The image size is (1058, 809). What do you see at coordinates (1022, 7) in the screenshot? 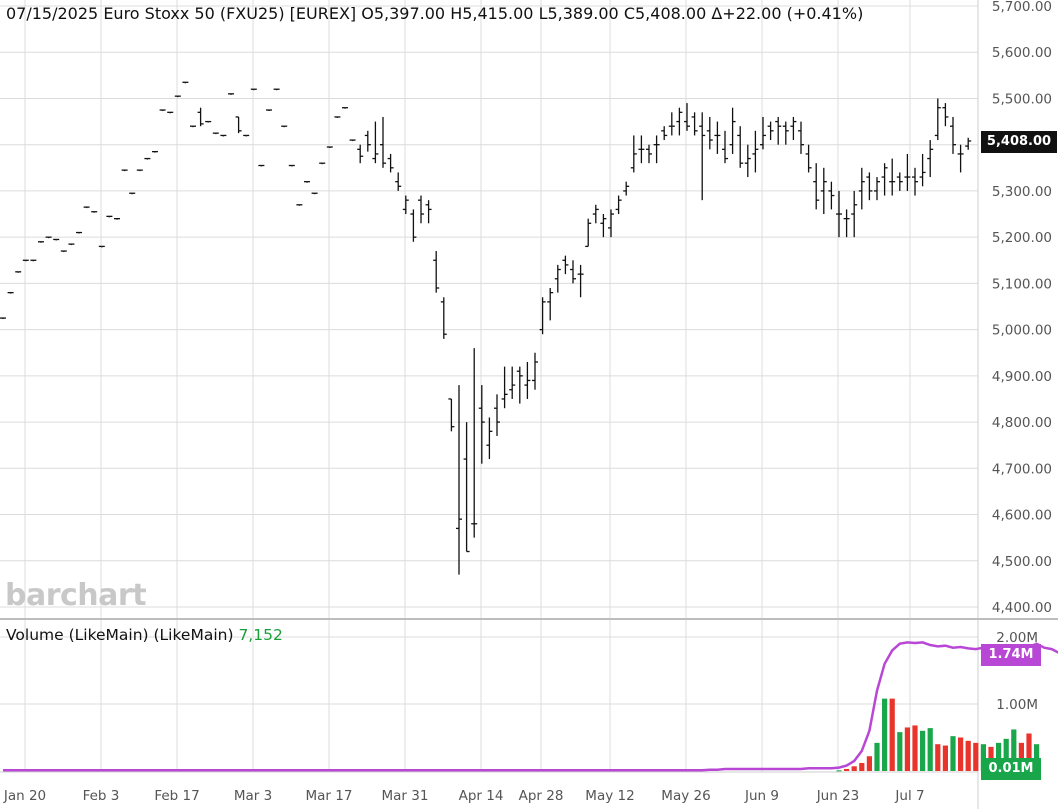
I see `price-axis-label: 5,700.00` at bounding box center [1022, 7].